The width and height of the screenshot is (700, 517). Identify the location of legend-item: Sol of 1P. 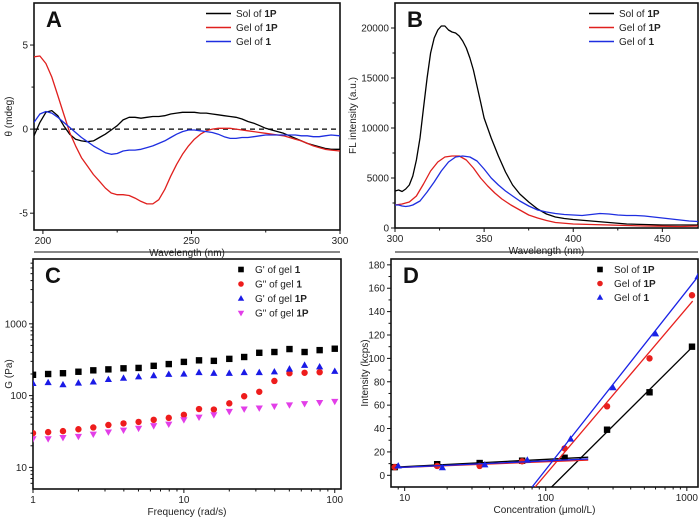
(624, 14).